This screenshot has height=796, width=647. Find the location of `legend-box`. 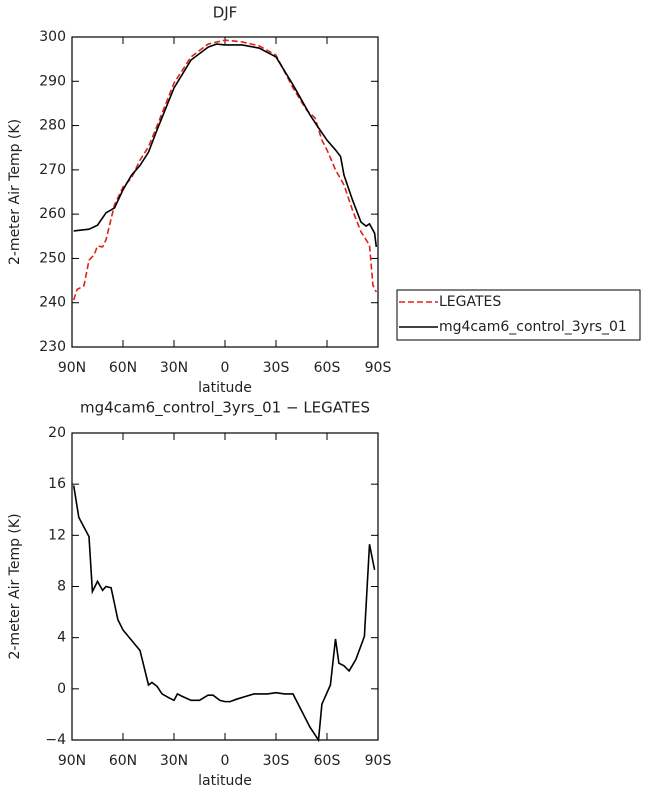

legend-box is located at coordinates (518, 315).